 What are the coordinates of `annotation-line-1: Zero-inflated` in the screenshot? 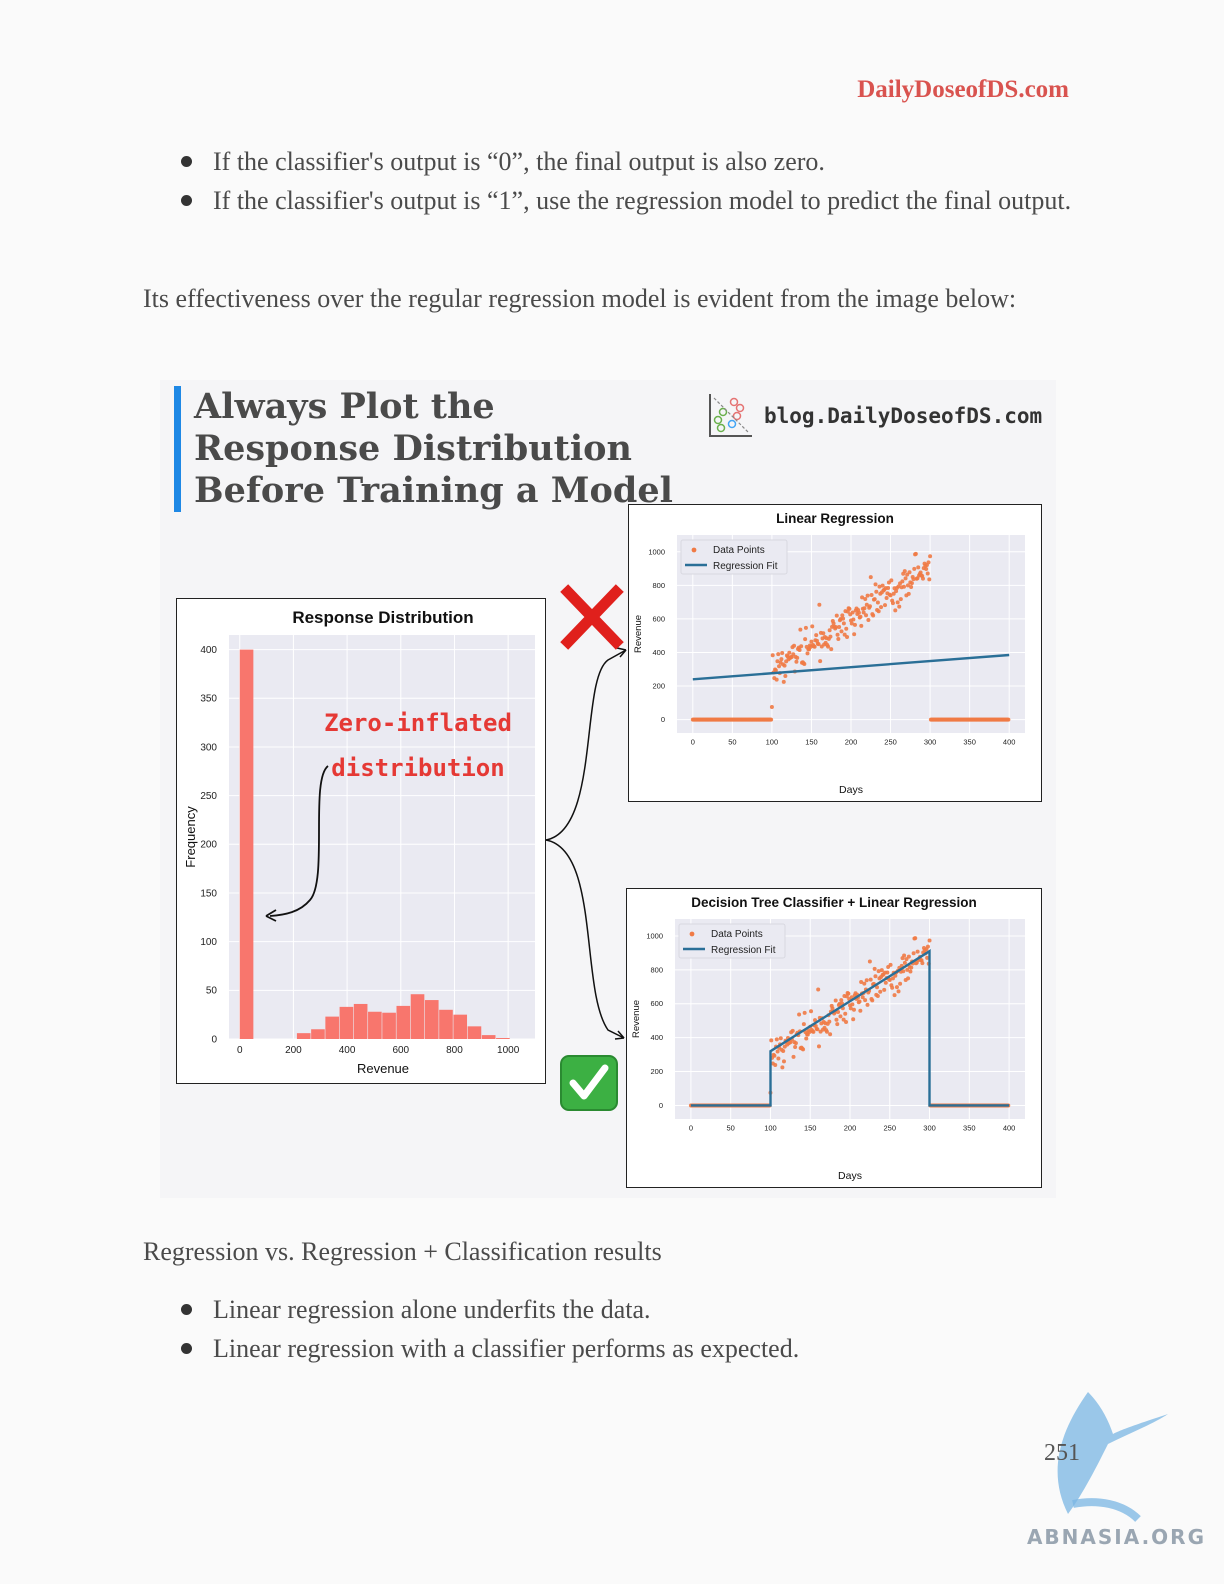 It's located at (418, 723).